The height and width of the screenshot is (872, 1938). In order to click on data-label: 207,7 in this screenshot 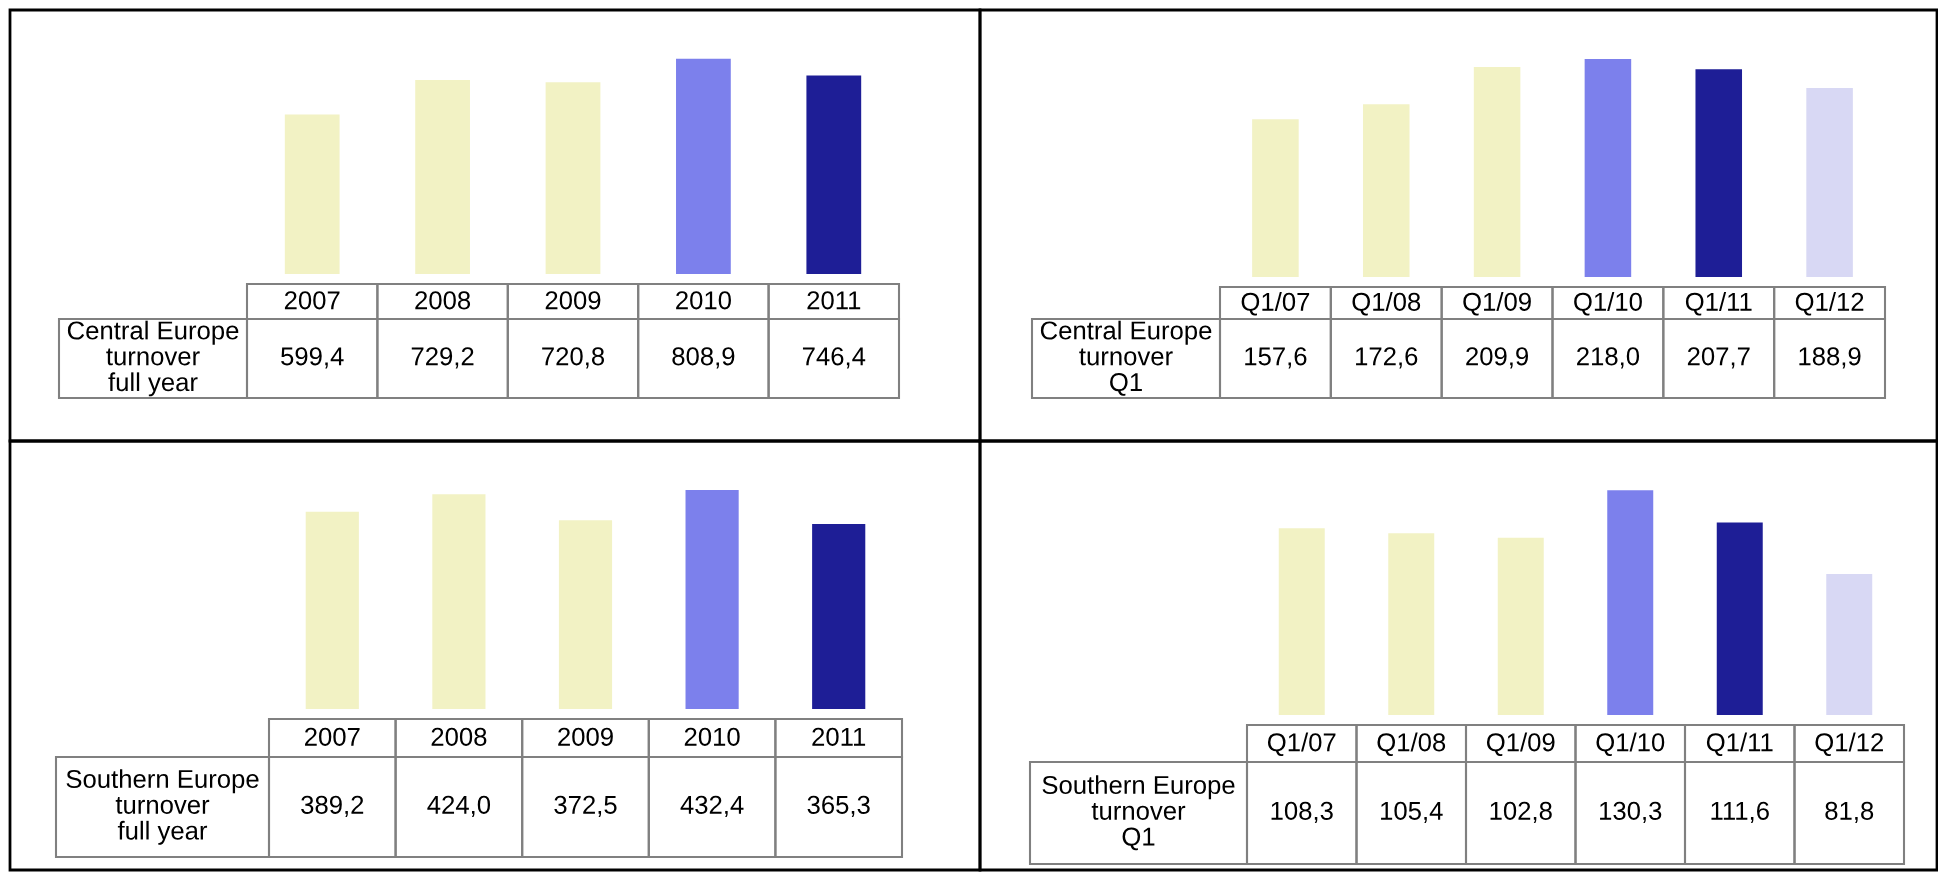, I will do `click(1718, 358)`.